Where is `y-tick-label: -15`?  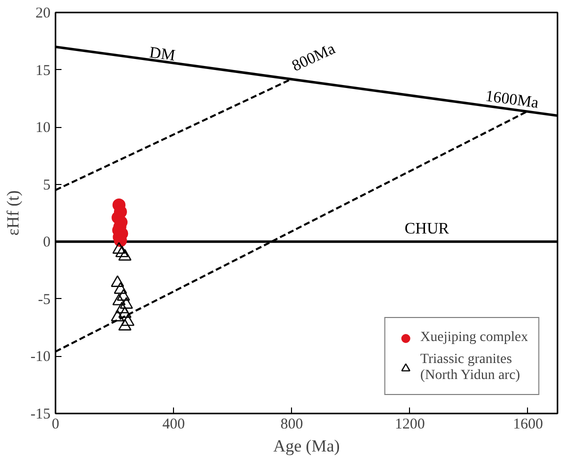
y-tick-label: -15 is located at coordinates (40, 414).